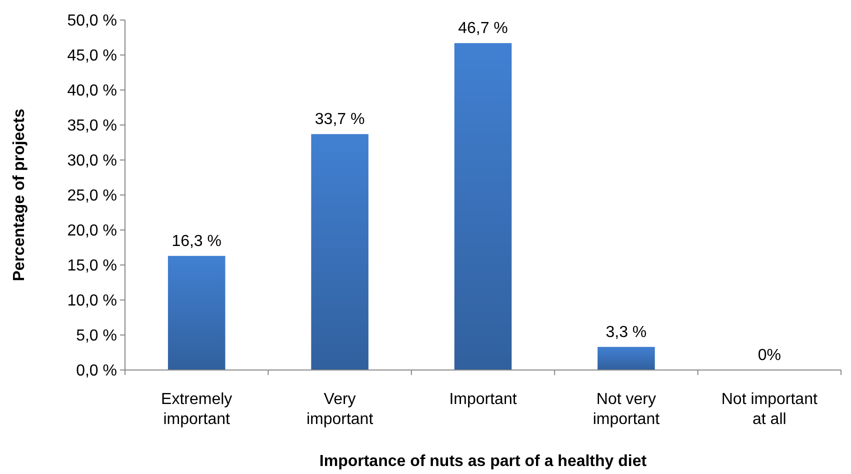  I want to click on x-axis-title: Importance of nuts as part of a healthy diet, so click(483, 461).